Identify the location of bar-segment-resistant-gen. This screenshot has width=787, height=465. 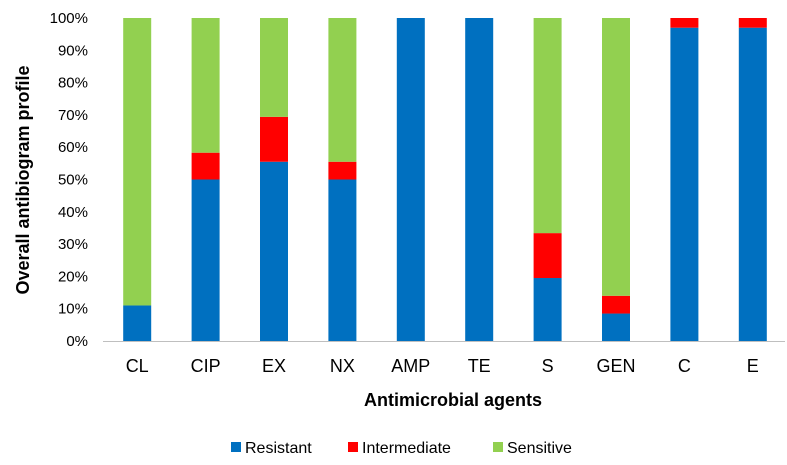
(616, 327).